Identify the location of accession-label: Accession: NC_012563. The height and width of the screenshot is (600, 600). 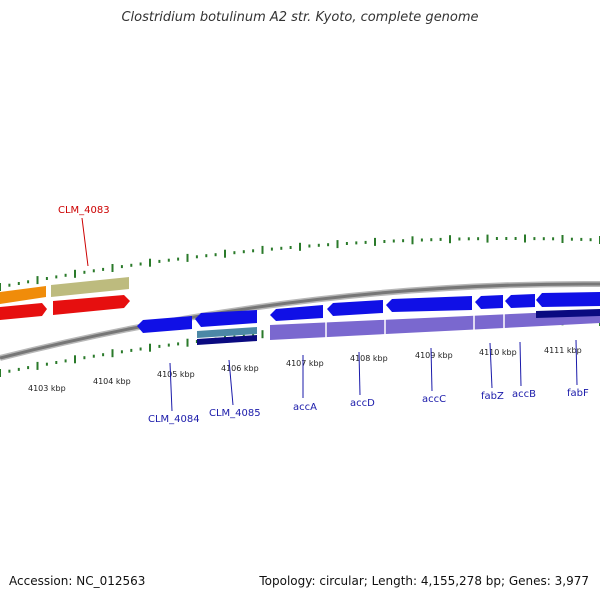
(77, 581).